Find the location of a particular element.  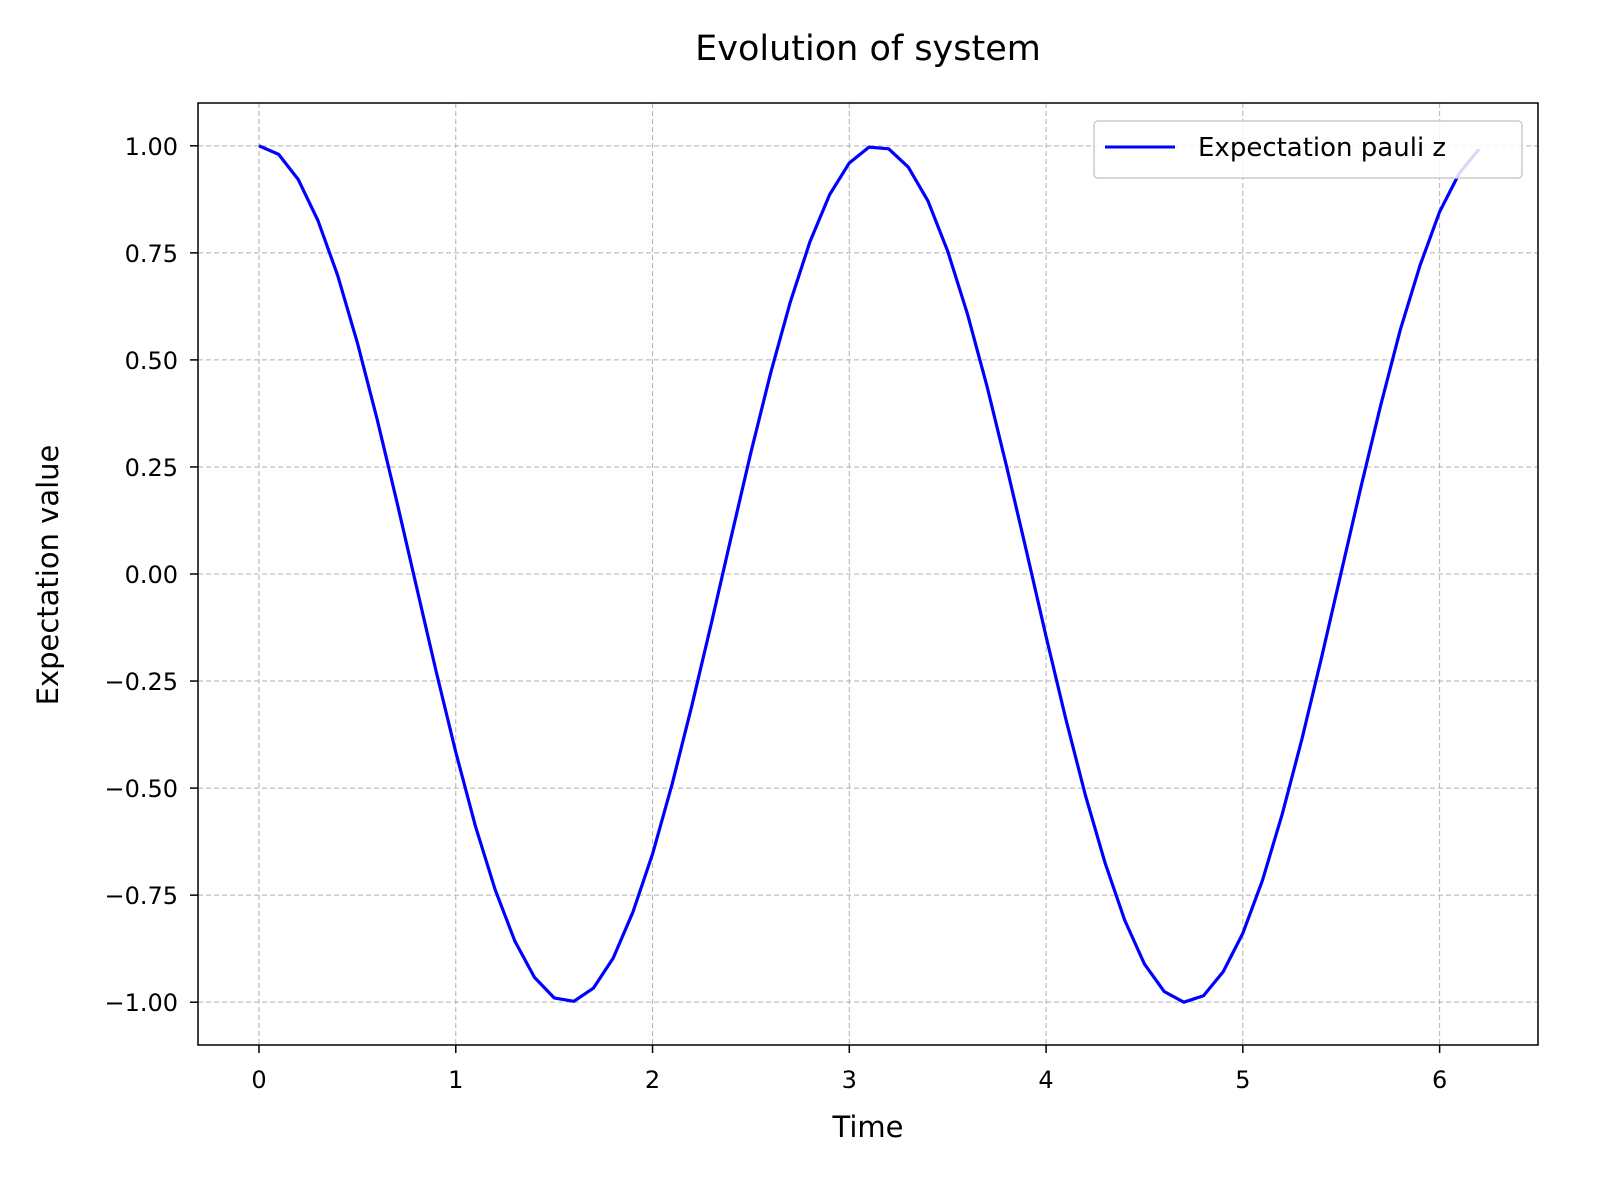

y-tick-label: −0.50 is located at coordinates (141, 789).